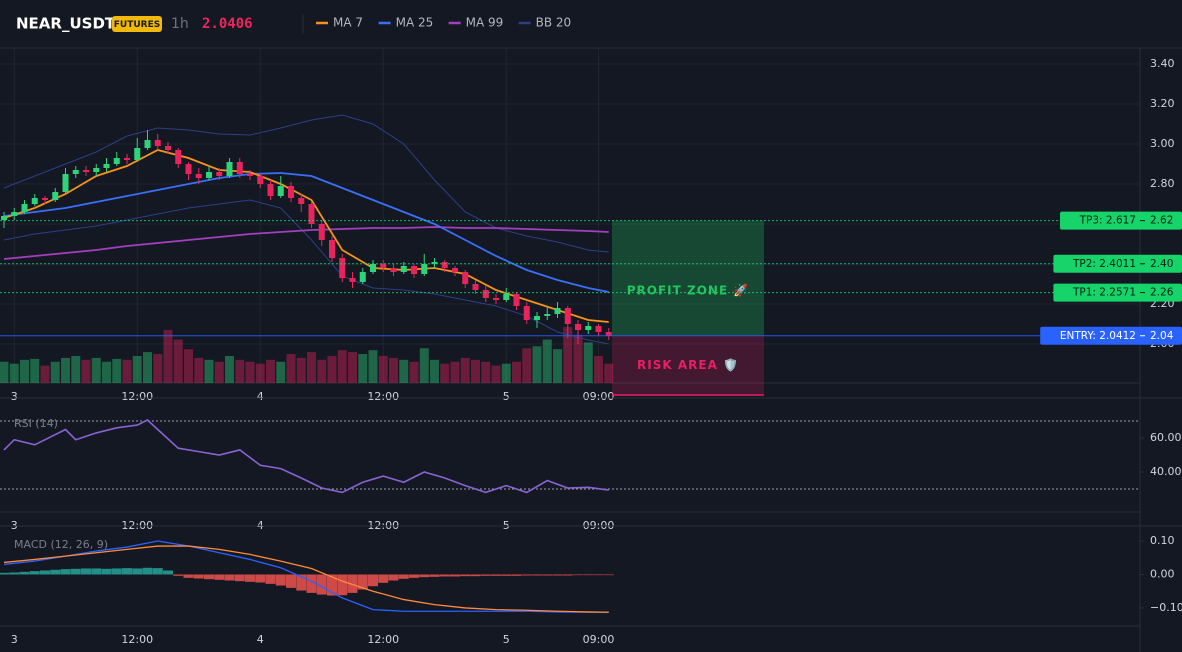  What do you see at coordinates (1162, 293) in the screenshot?
I see `level-axis-label: 2.26` at bounding box center [1162, 293].